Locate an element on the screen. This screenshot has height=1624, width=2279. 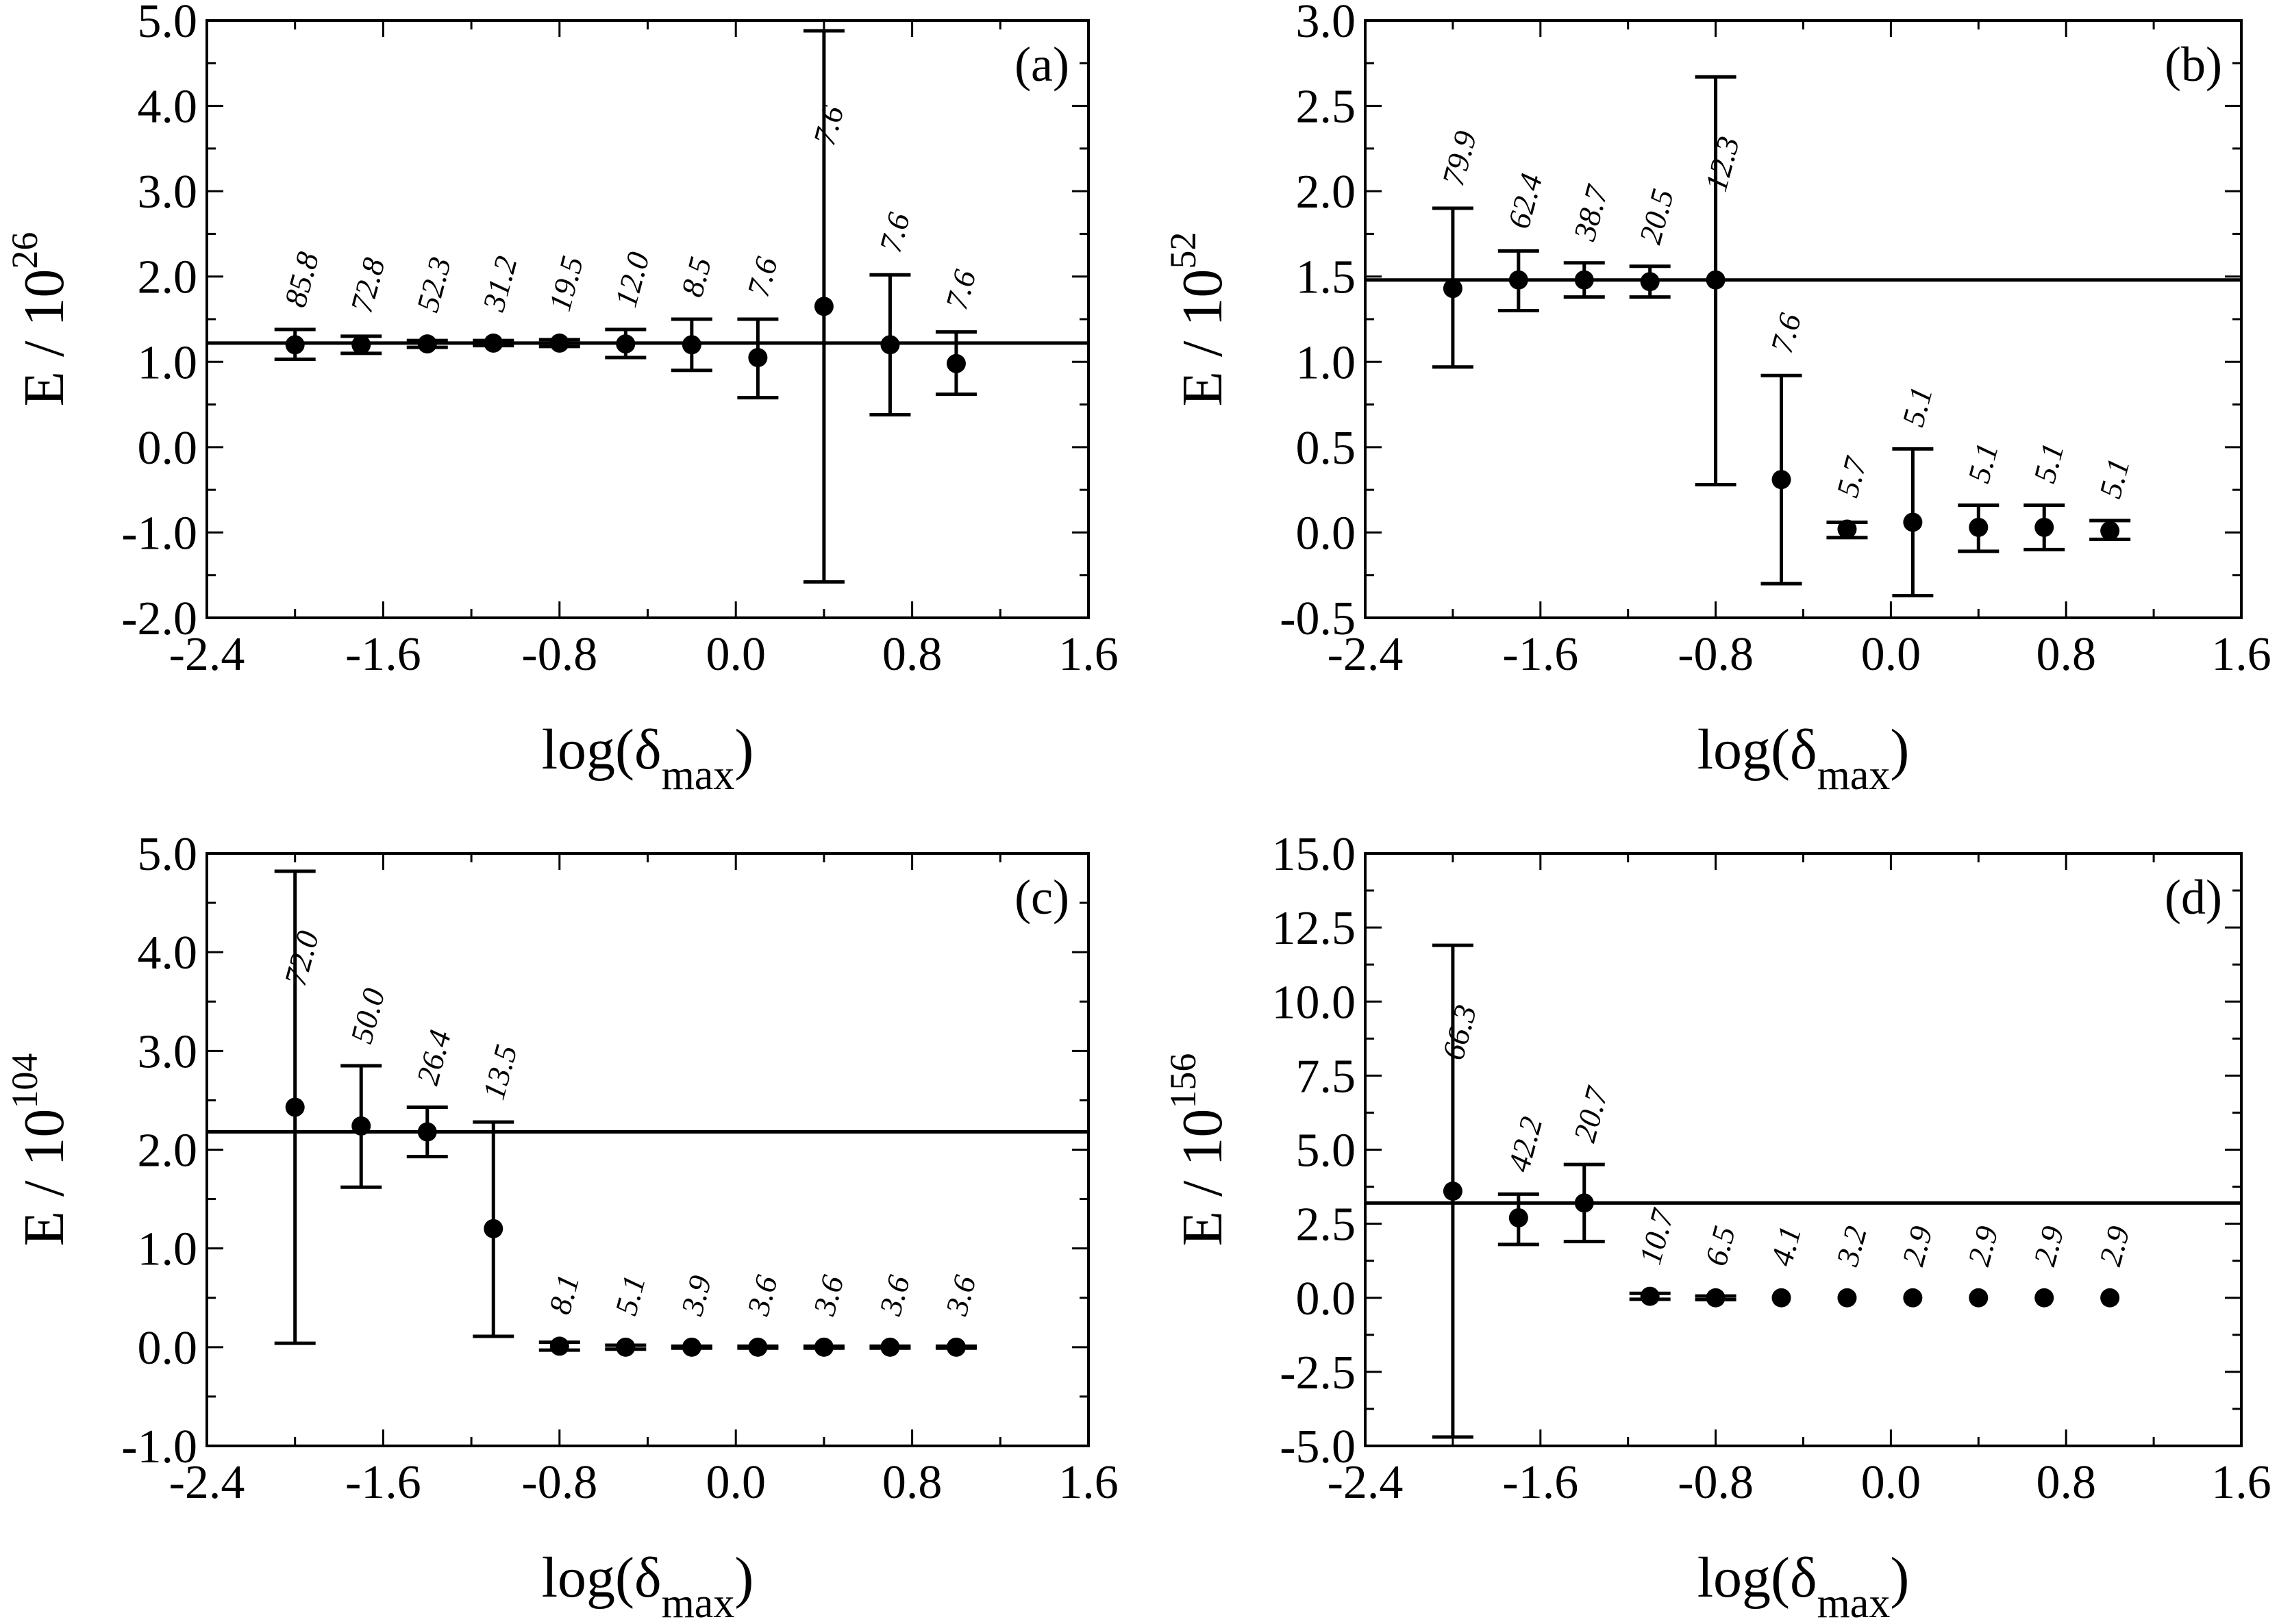
data-point: 8.1 is located at coordinates (562, 1313).